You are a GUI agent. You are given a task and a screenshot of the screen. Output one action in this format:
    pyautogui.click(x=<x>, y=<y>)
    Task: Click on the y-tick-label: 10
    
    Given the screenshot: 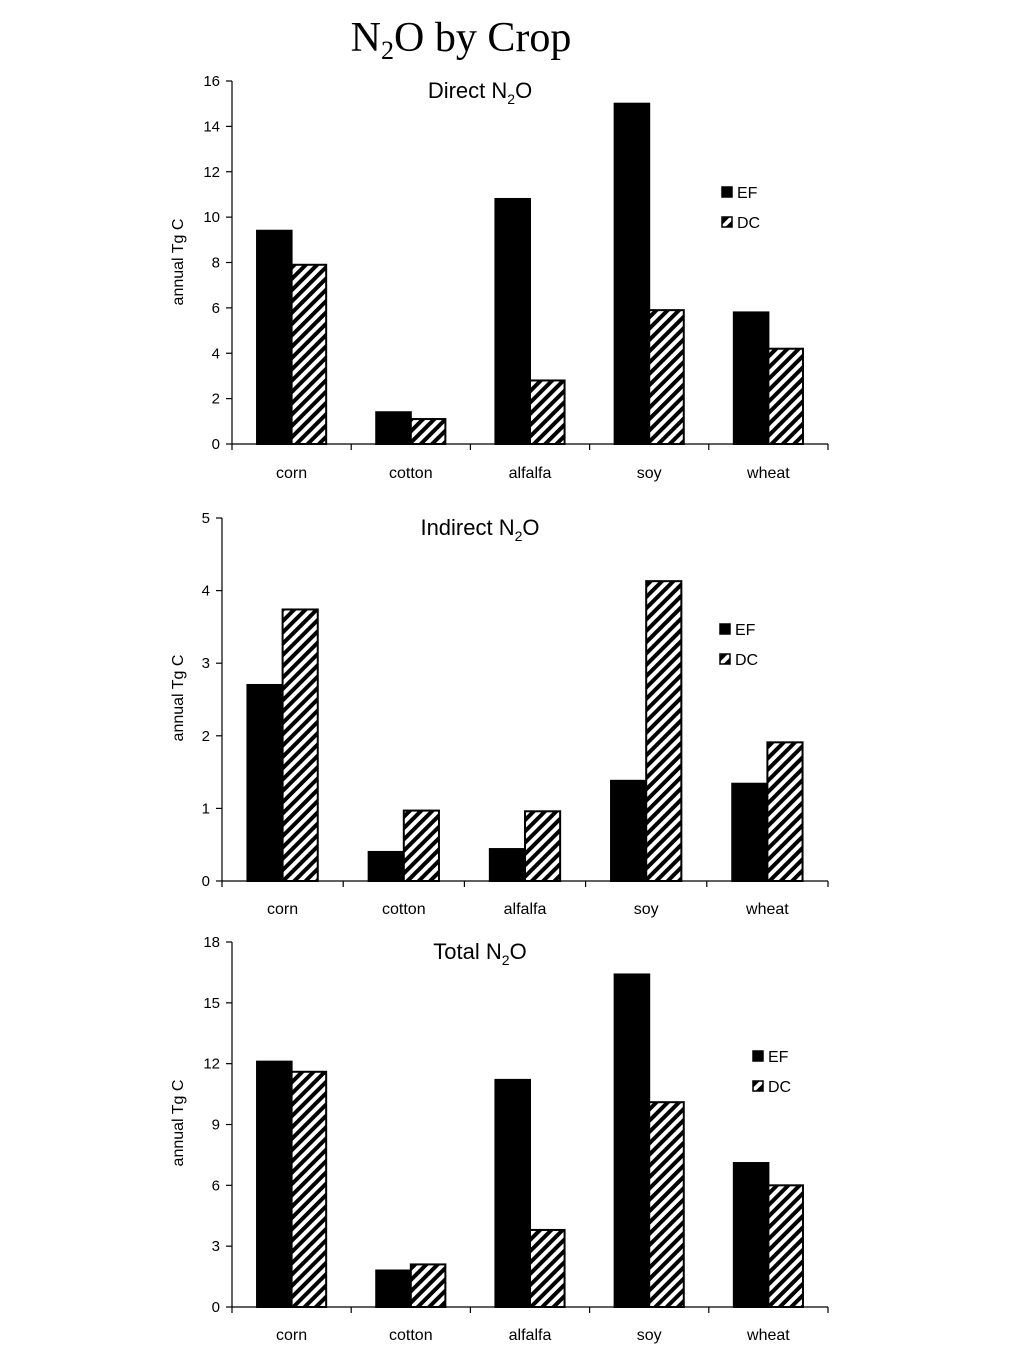 What is the action you would take?
    pyautogui.click(x=211, y=217)
    